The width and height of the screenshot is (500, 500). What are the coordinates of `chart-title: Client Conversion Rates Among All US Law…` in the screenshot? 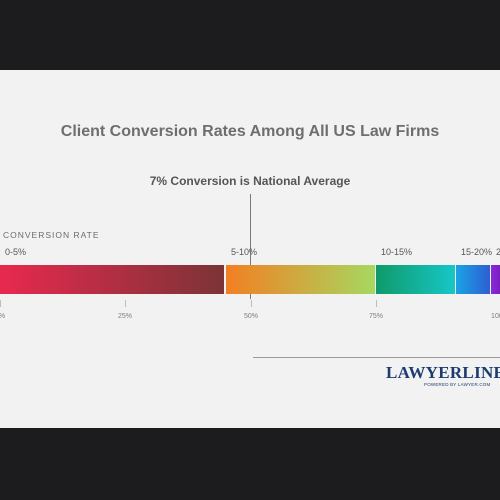 It's located at (250, 131).